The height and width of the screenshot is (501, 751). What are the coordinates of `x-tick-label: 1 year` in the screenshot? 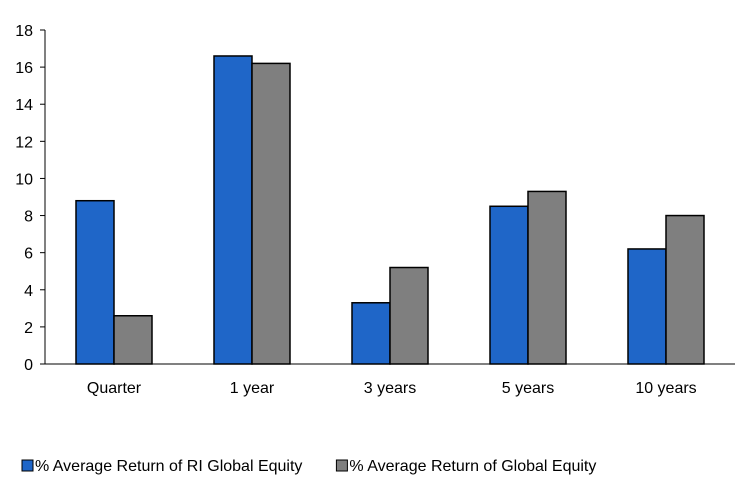 It's located at (252, 388).